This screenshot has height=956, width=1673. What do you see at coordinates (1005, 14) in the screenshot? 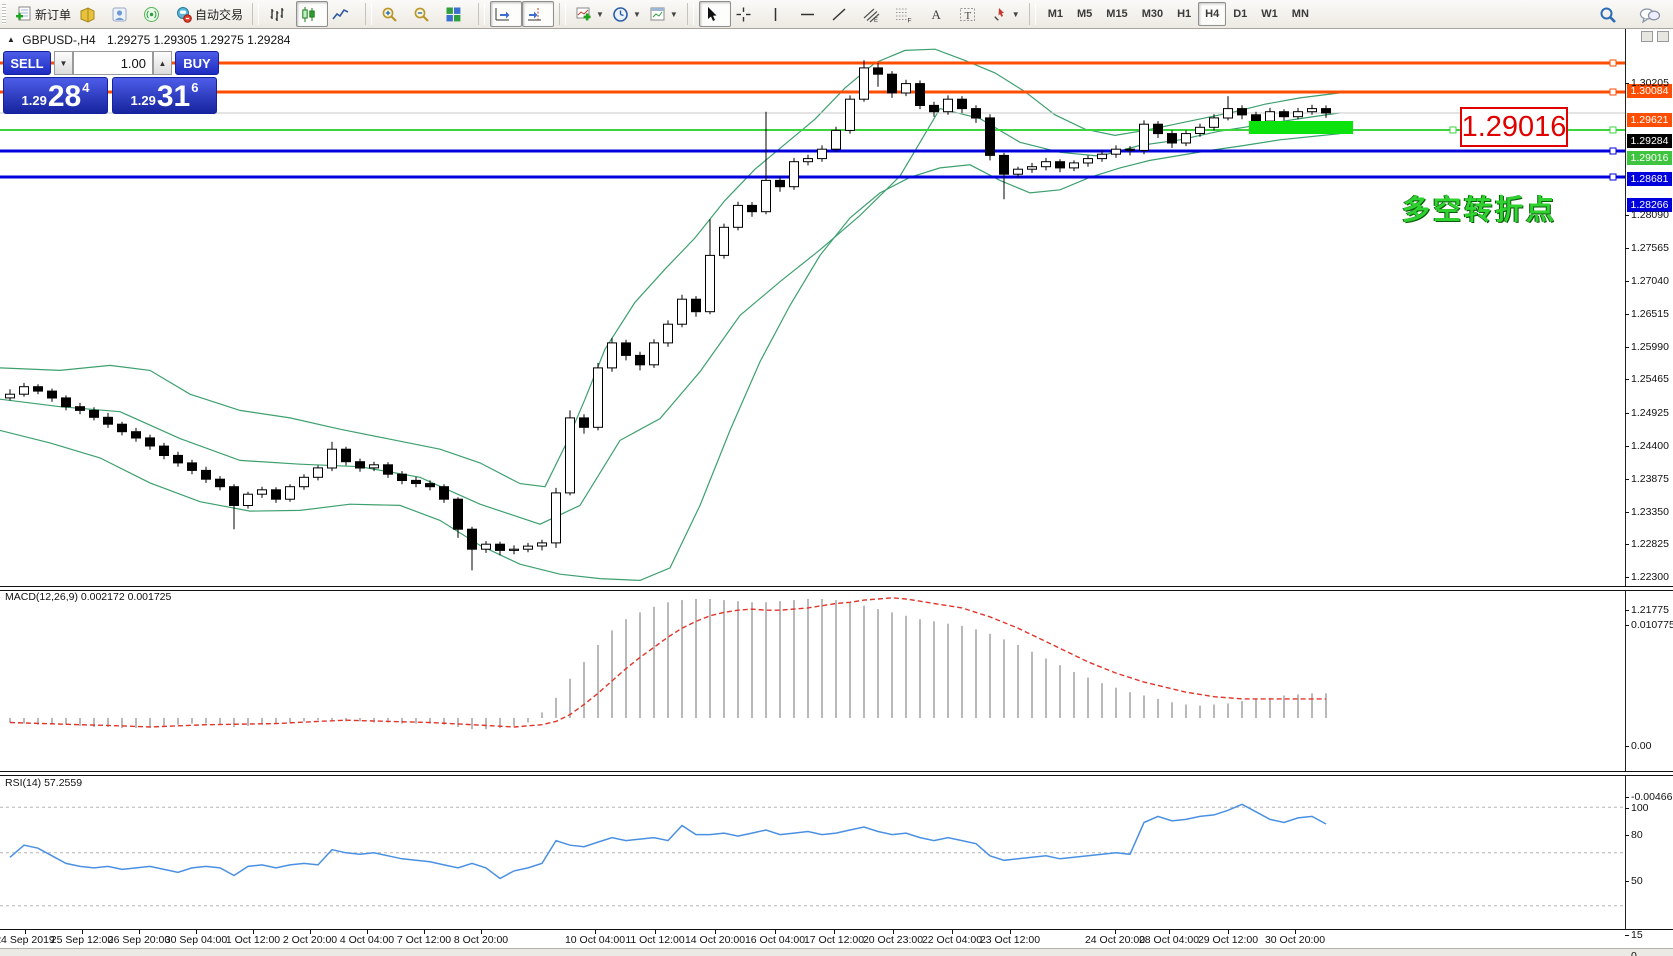
I see `arrows-button: ▼` at bounding box center [1005, 14].